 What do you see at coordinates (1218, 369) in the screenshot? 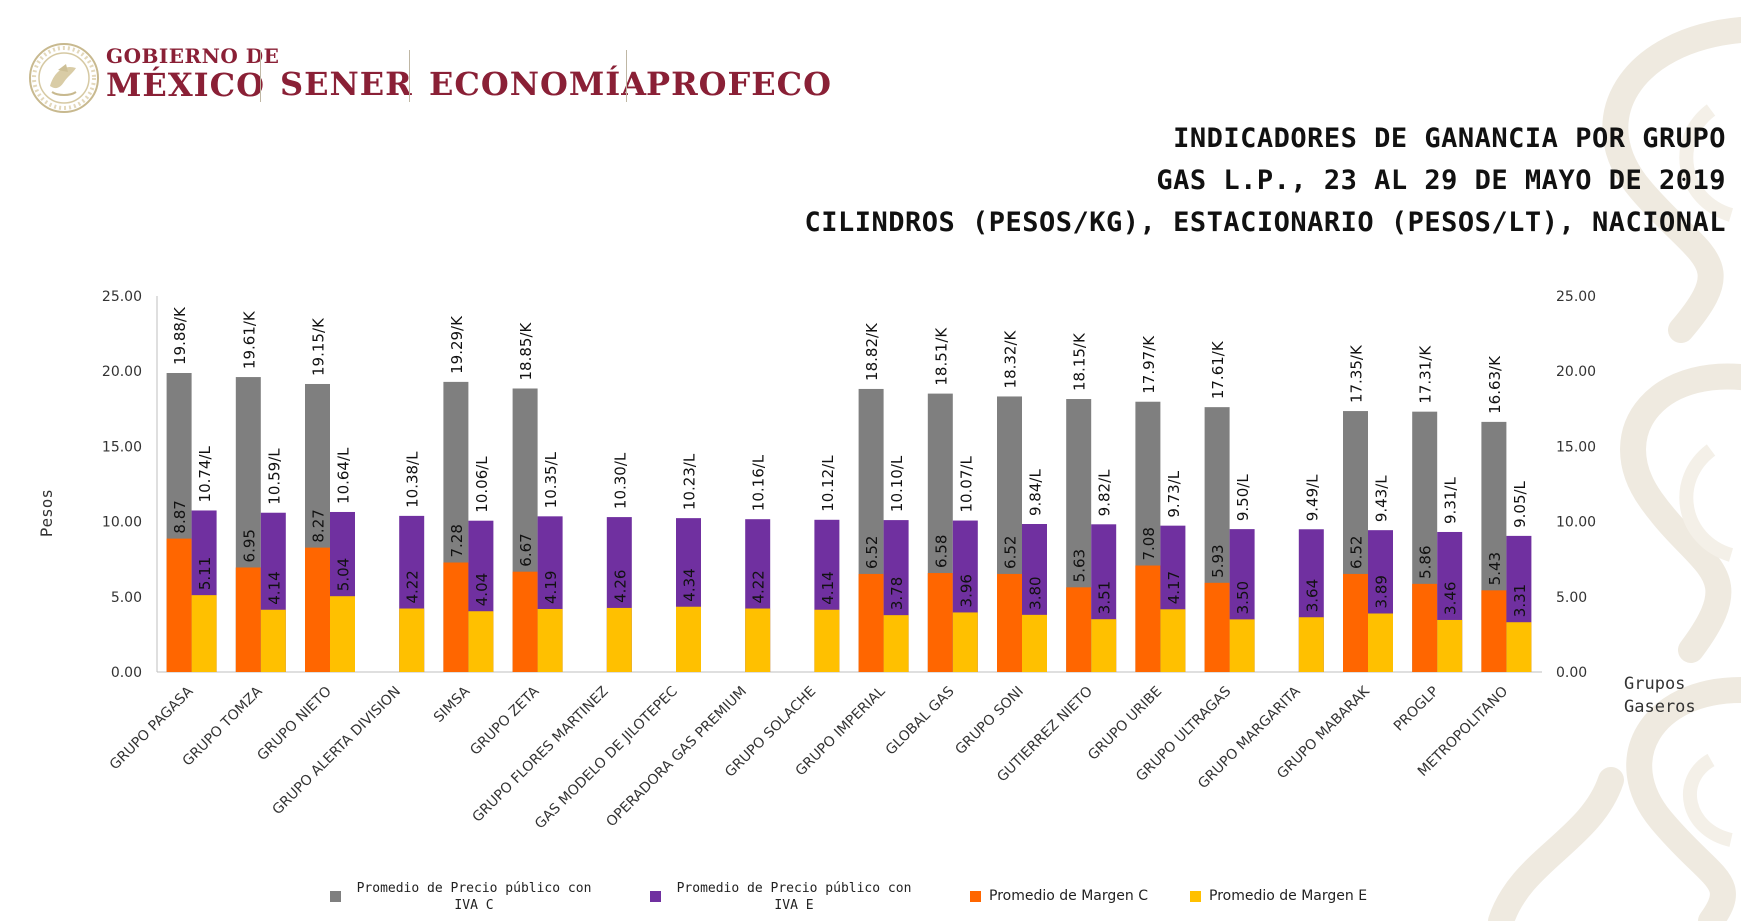
I see `data-label-precio-c: 17.61/K` at bounding box center [1218, 369].